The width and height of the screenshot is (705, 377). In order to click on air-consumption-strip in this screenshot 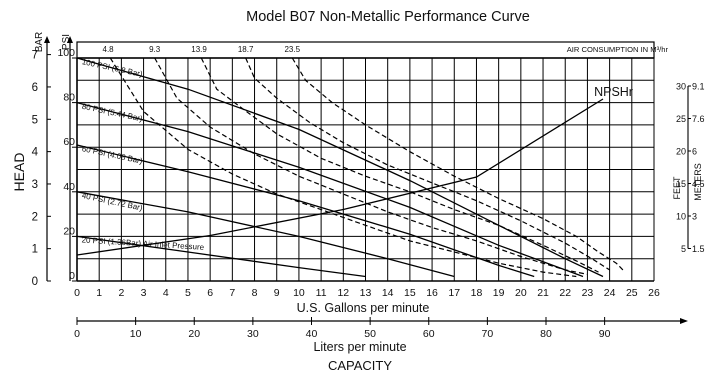, I will do `click(365, 50)`.